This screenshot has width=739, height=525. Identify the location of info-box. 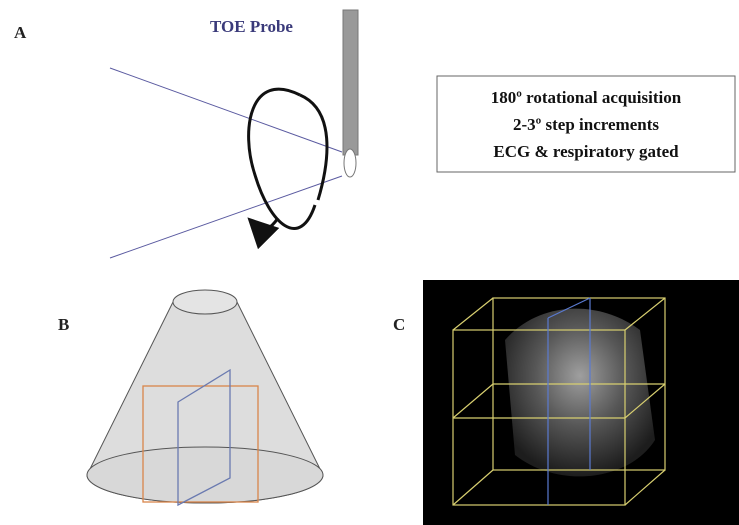
(586, 124).